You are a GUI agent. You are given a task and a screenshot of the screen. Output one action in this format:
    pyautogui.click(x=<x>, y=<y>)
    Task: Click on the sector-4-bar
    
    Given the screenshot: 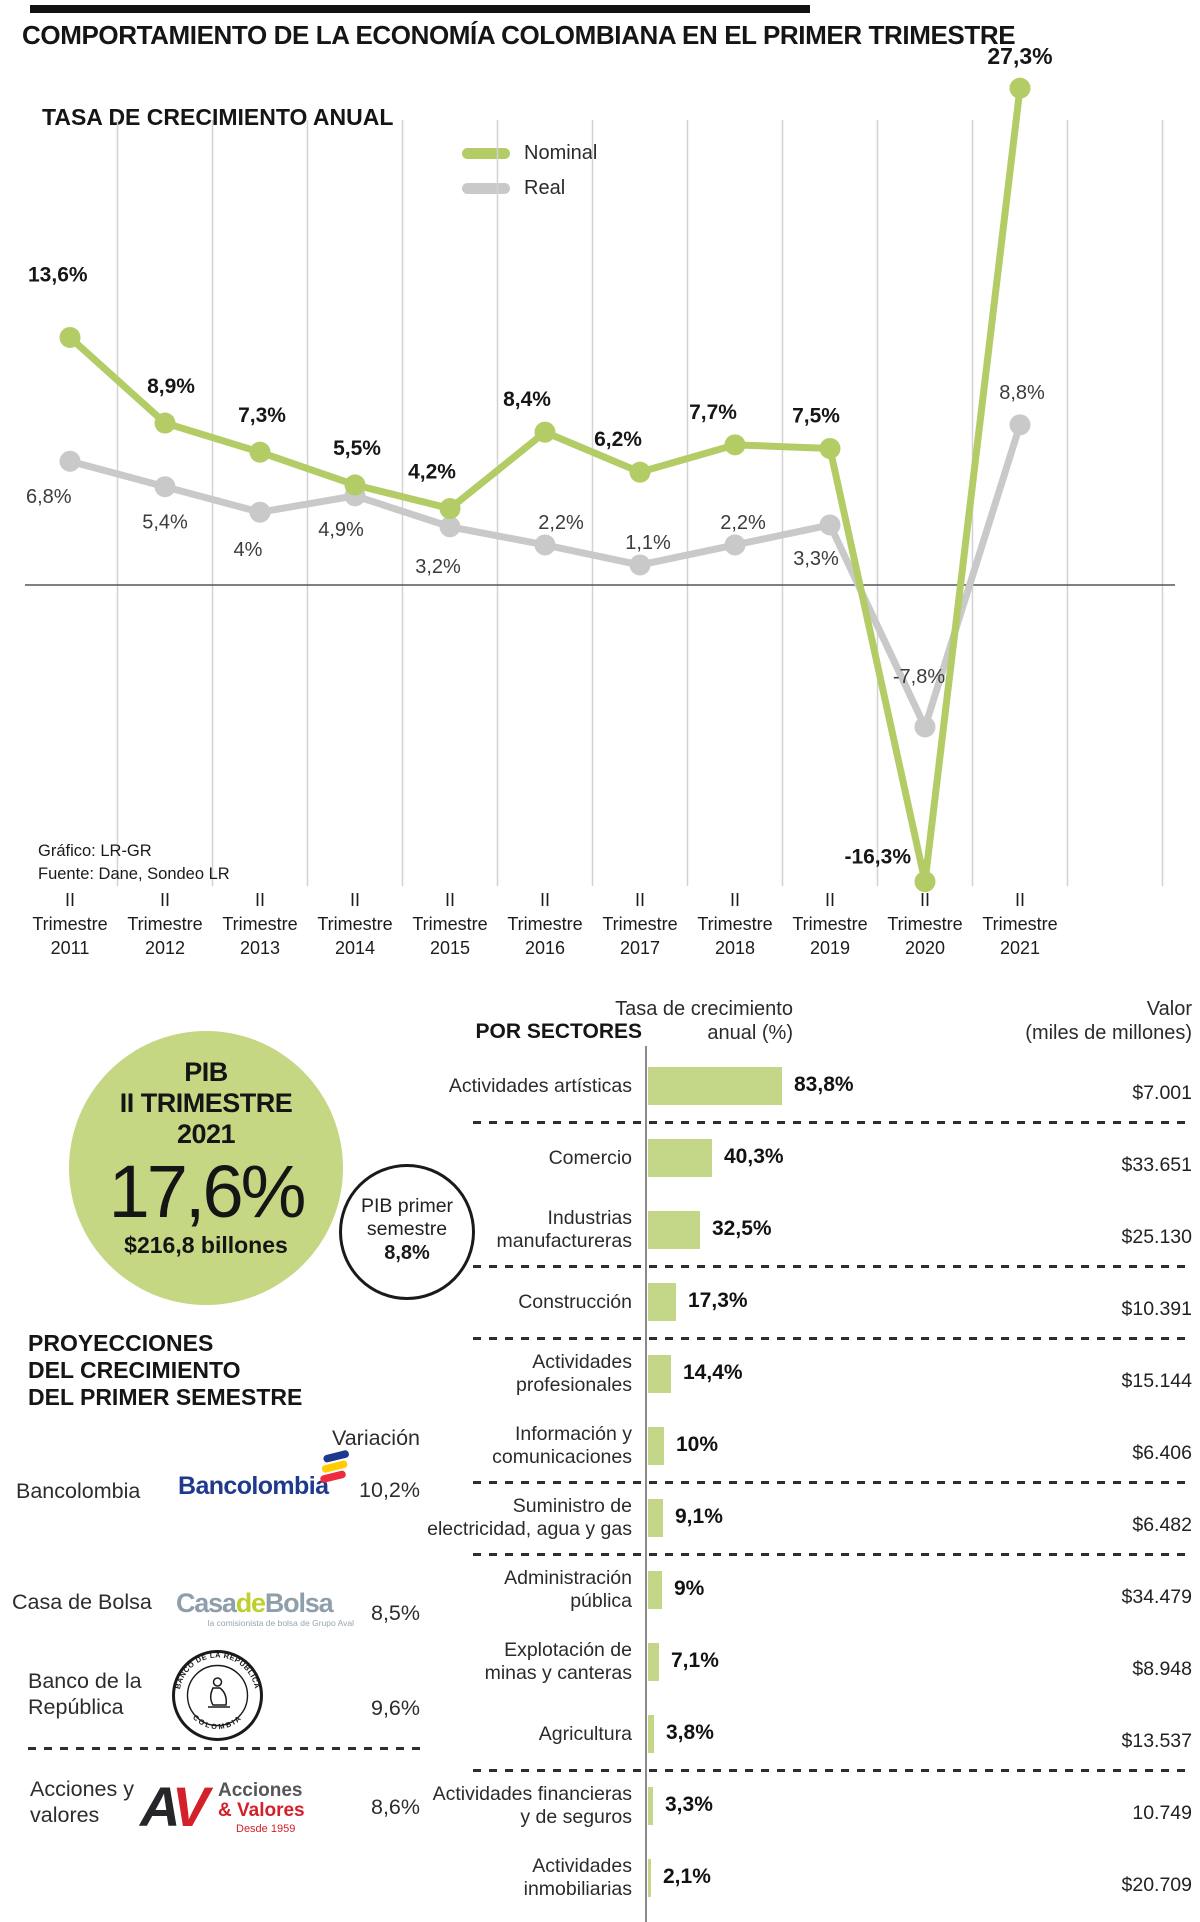 What is the action you would take?
    pyautogui.click(x=659, y=1374)
    